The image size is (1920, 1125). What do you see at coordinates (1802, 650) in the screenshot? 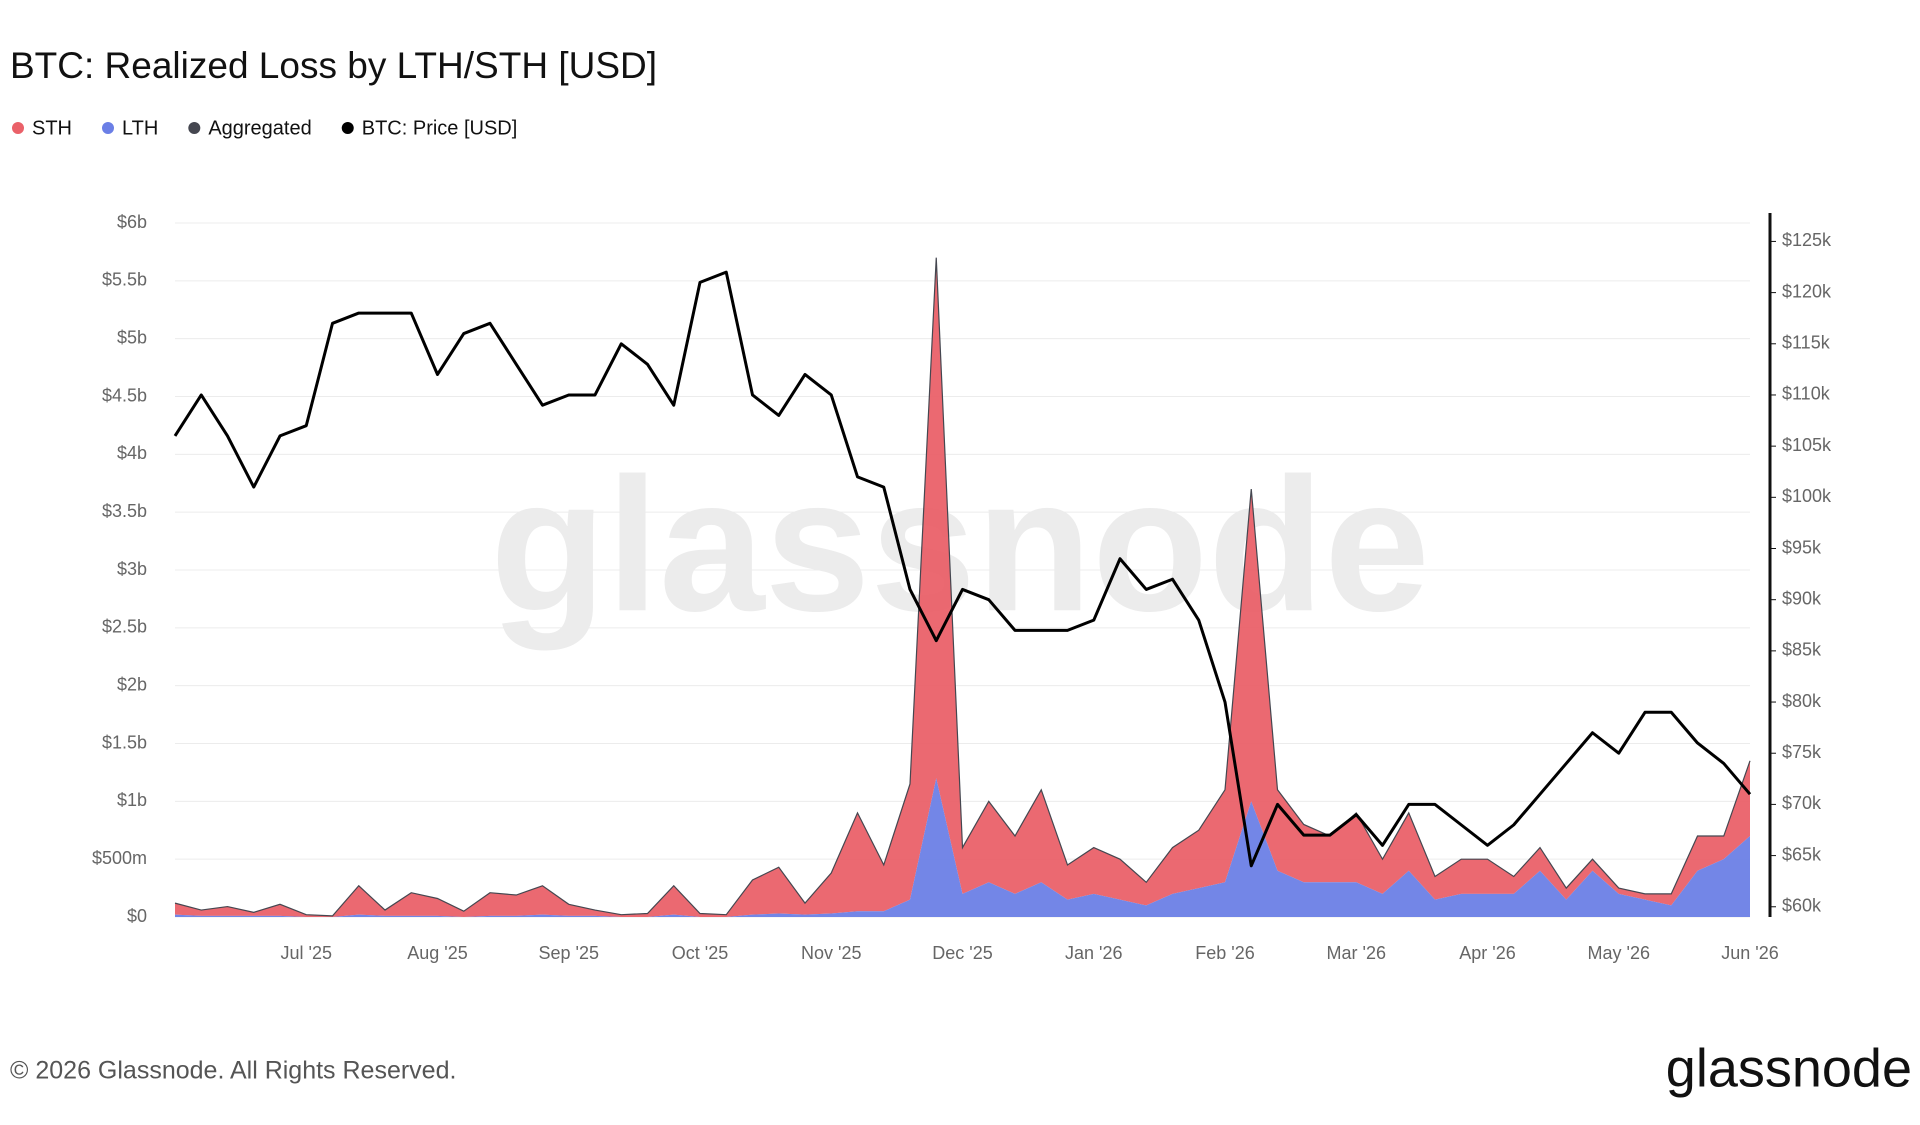
I see `y2-tick-label: $85k` at bounding box center [1802, 650].